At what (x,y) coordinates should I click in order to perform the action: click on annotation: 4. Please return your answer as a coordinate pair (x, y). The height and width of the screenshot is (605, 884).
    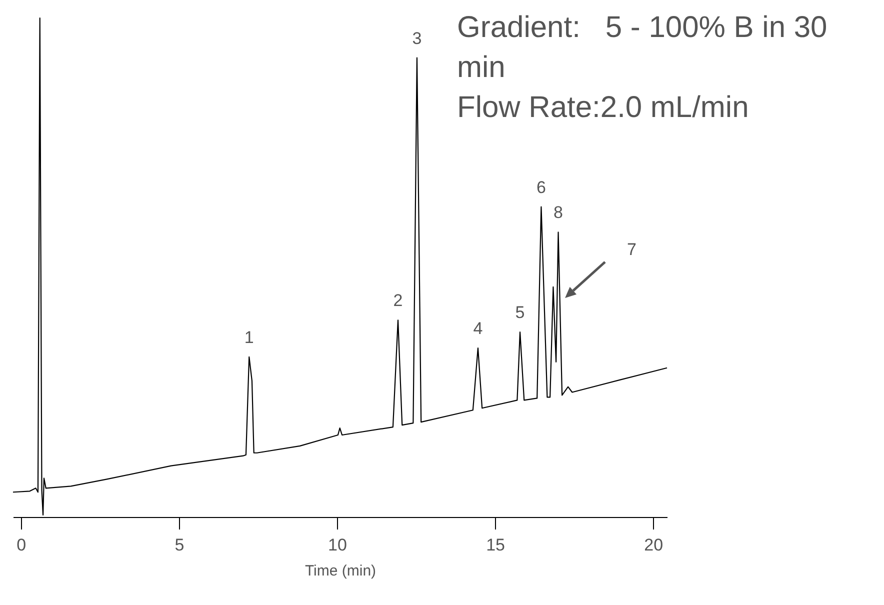
    Looking at the image, I should click on (478, 328).